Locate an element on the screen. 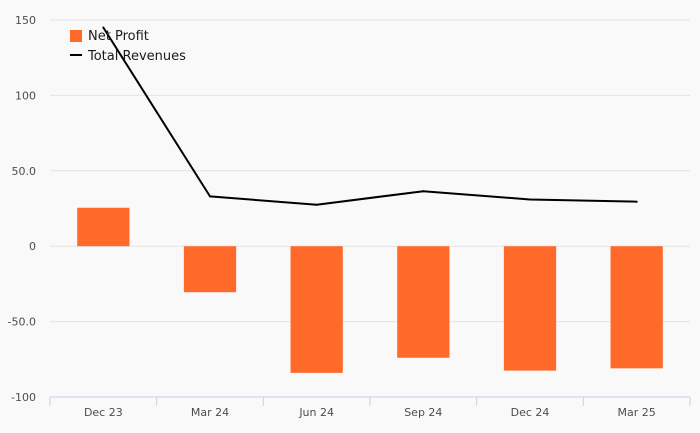 The width and height of the screenshot is (700, 433). y-tick-label: 100 is located at coordinates (25, 95).